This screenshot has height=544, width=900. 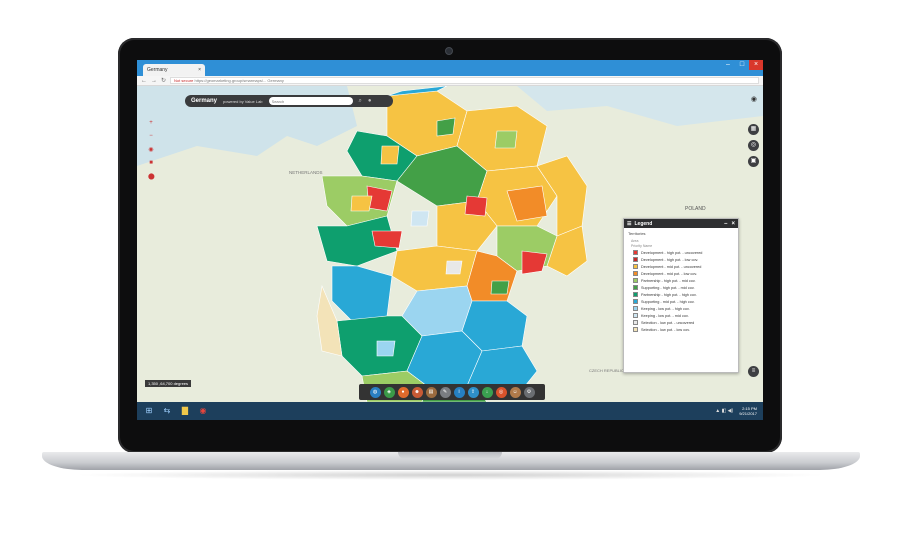 I want to click on legend-field-sub: Priority Name, so click(x=642, y=246).